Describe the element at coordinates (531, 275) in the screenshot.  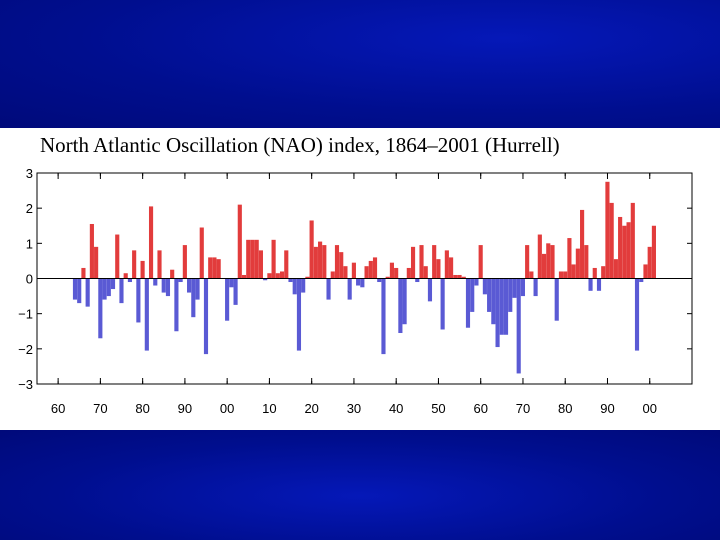
I see `bar-1972` at that location.